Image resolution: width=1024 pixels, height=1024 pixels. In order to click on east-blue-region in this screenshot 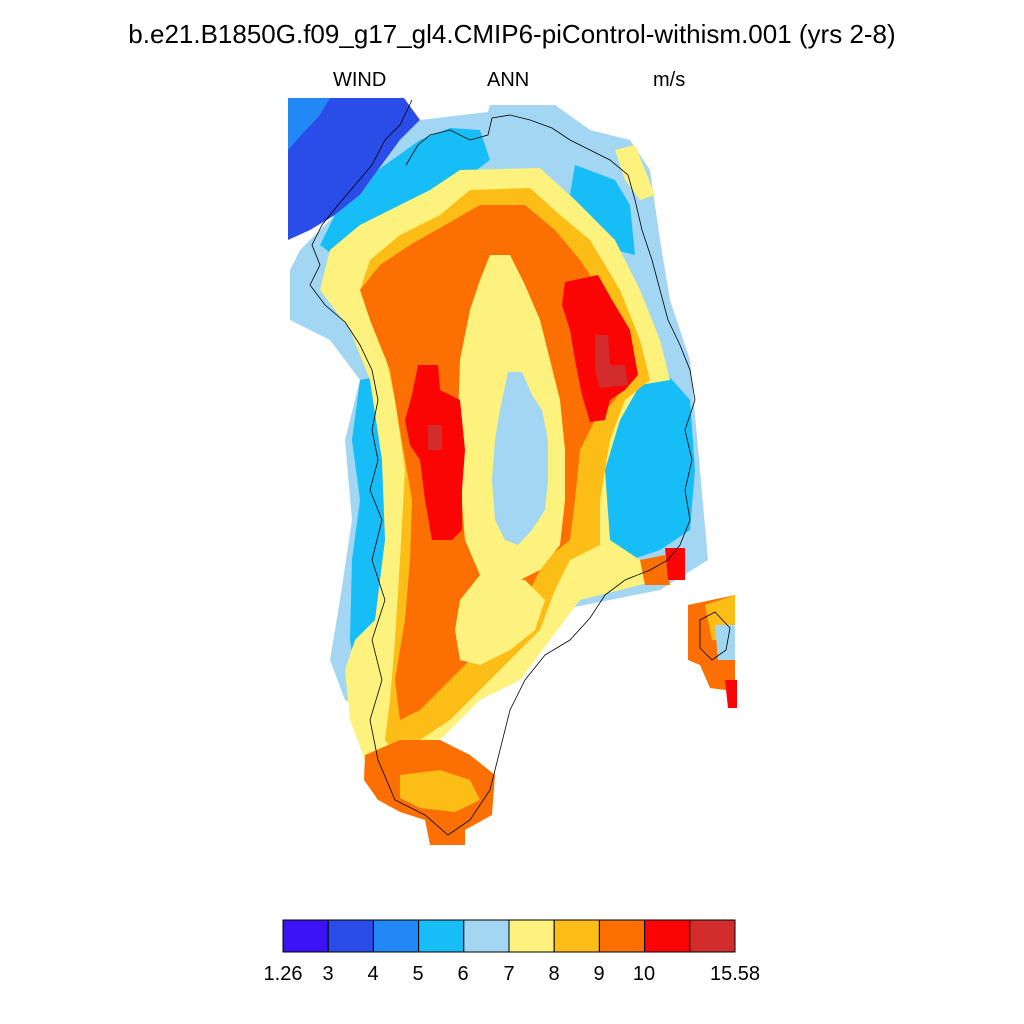, I will do `click(647, 466)`.